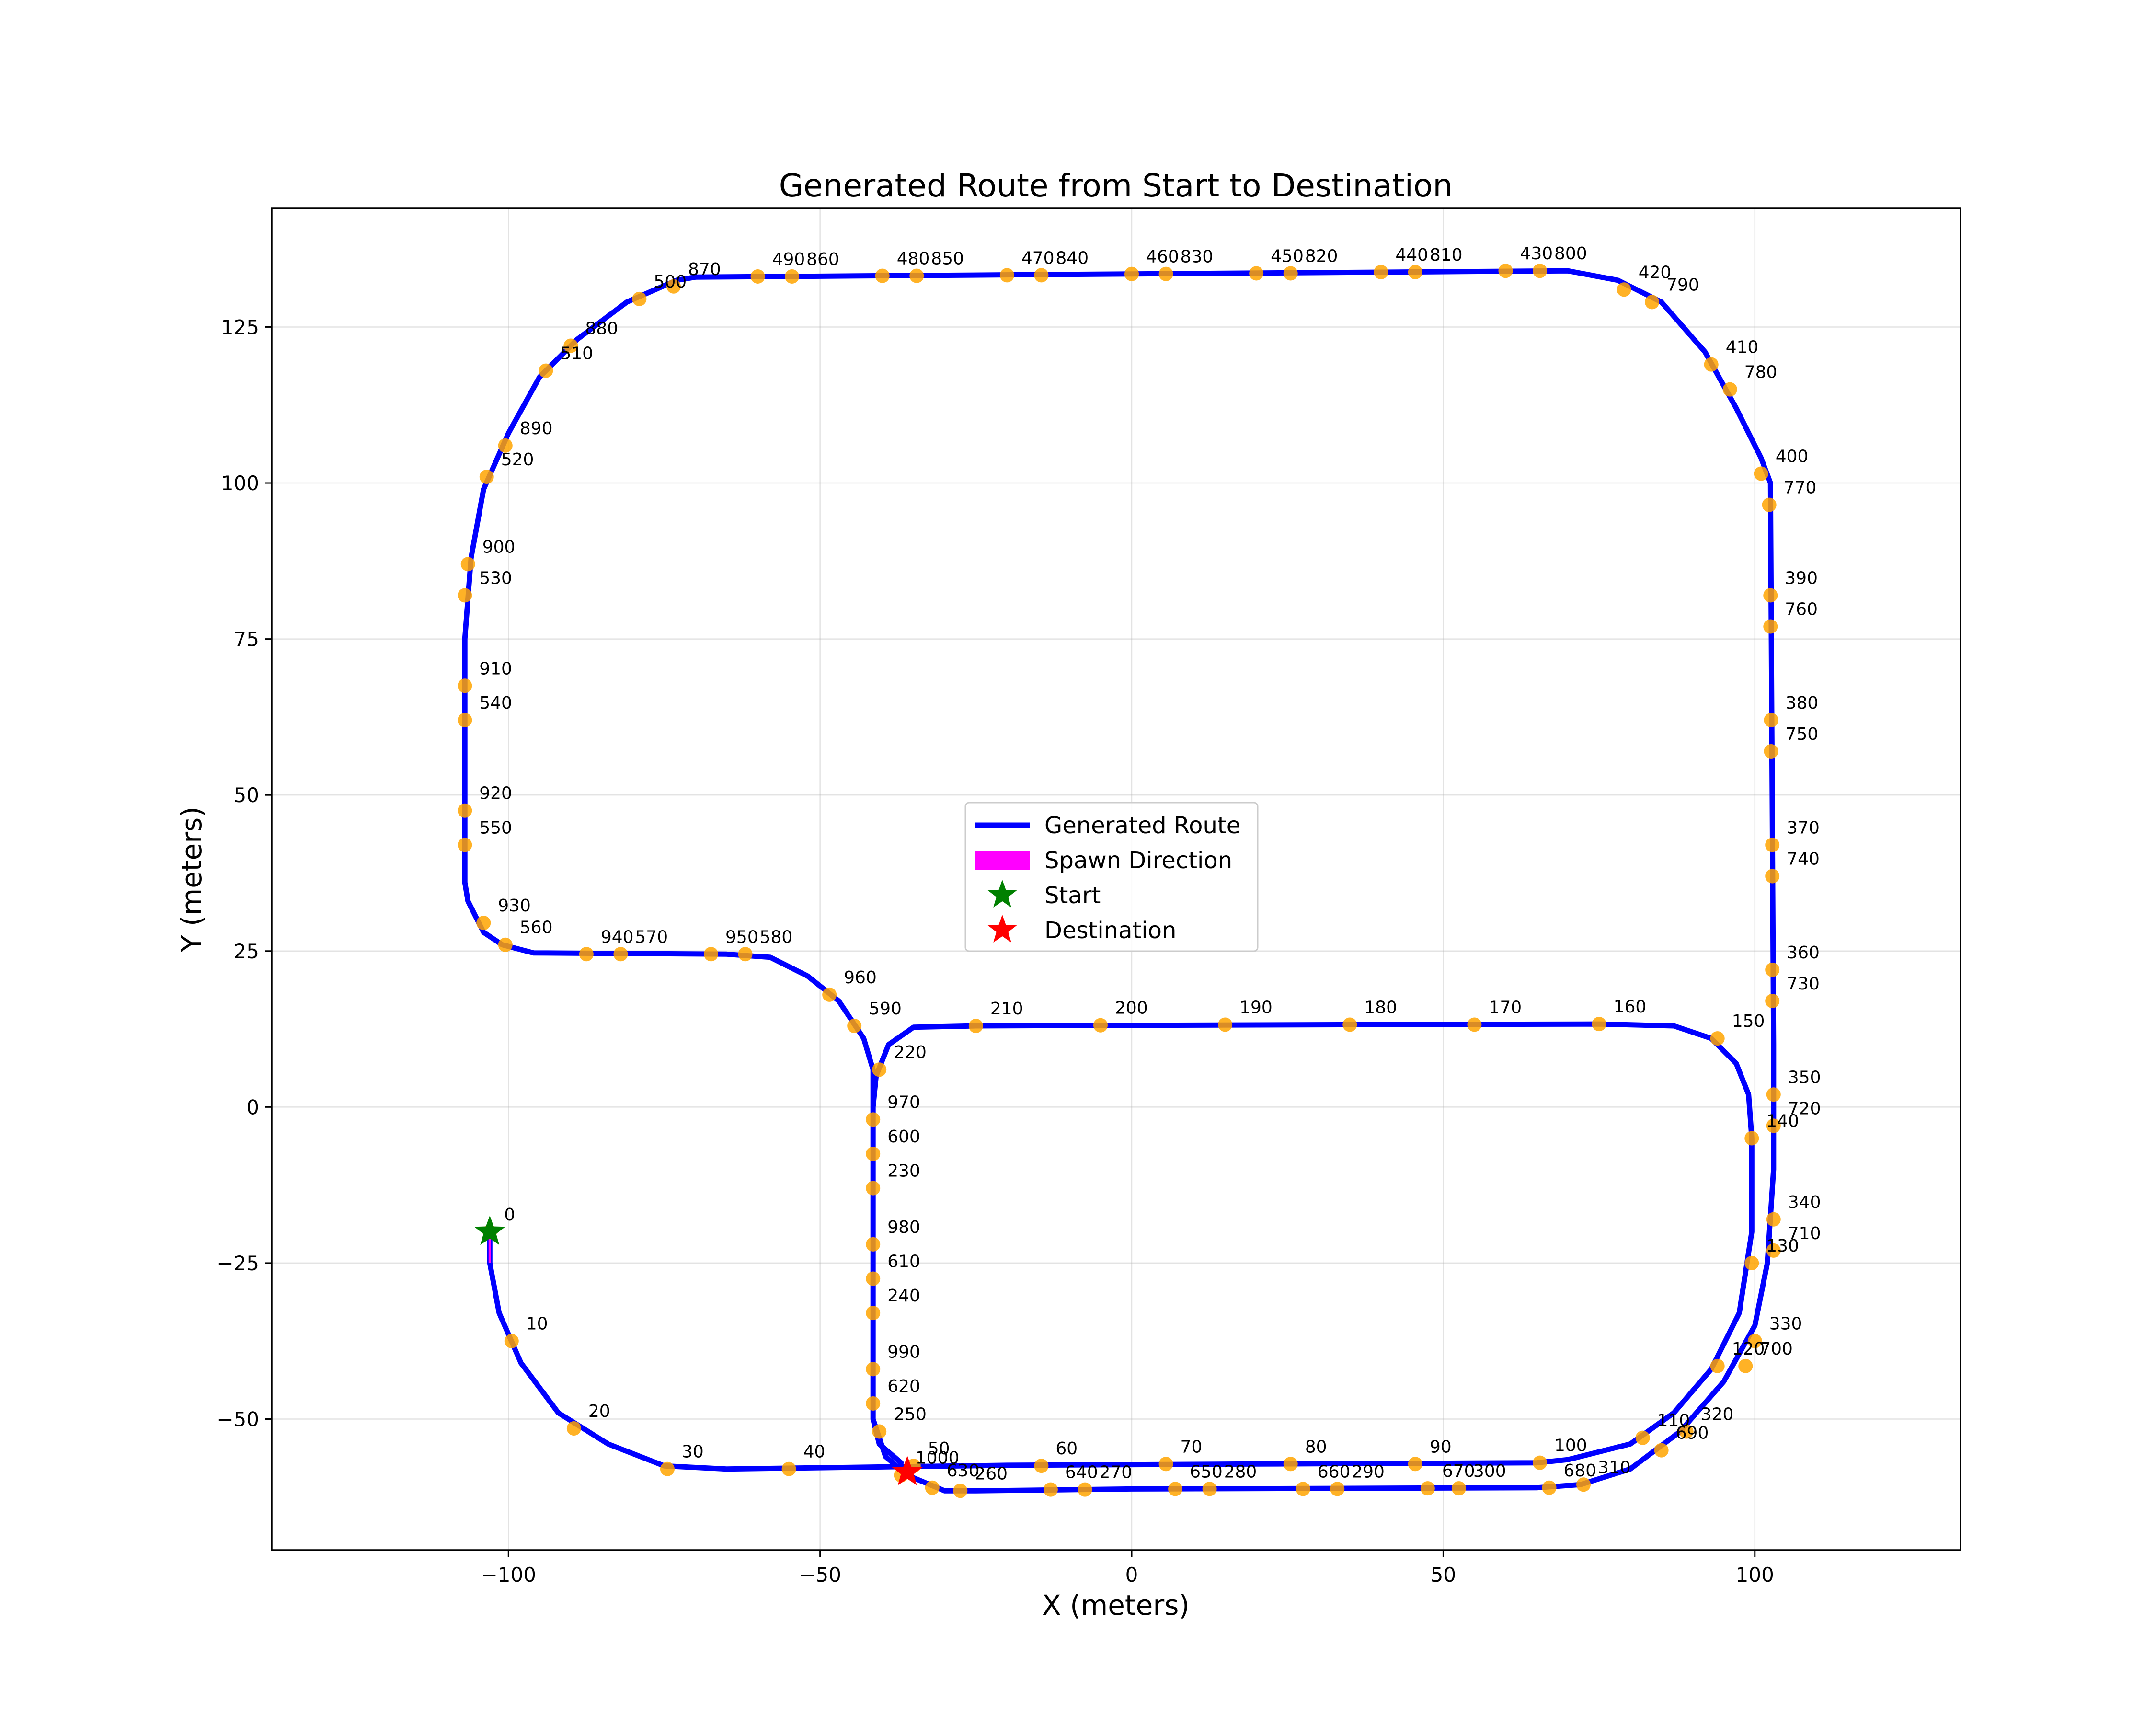 The image size is (2156, 1725). What do you see at coordinates (903, 1227) in the screenshot?
I see `waypoint-label: 980` at bounding box center [903, 1227].